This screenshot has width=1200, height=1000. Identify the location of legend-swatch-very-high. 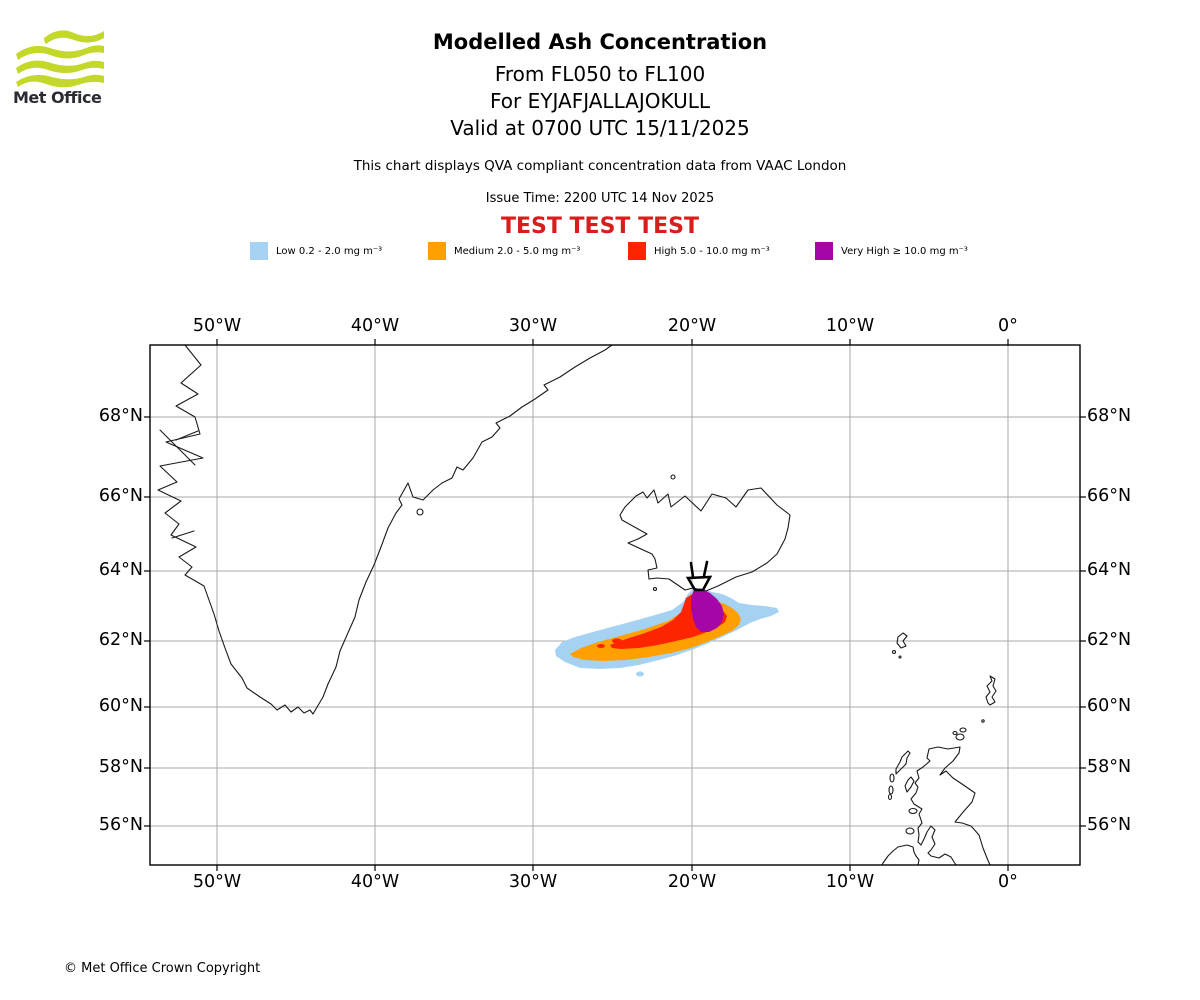
(824, 251).